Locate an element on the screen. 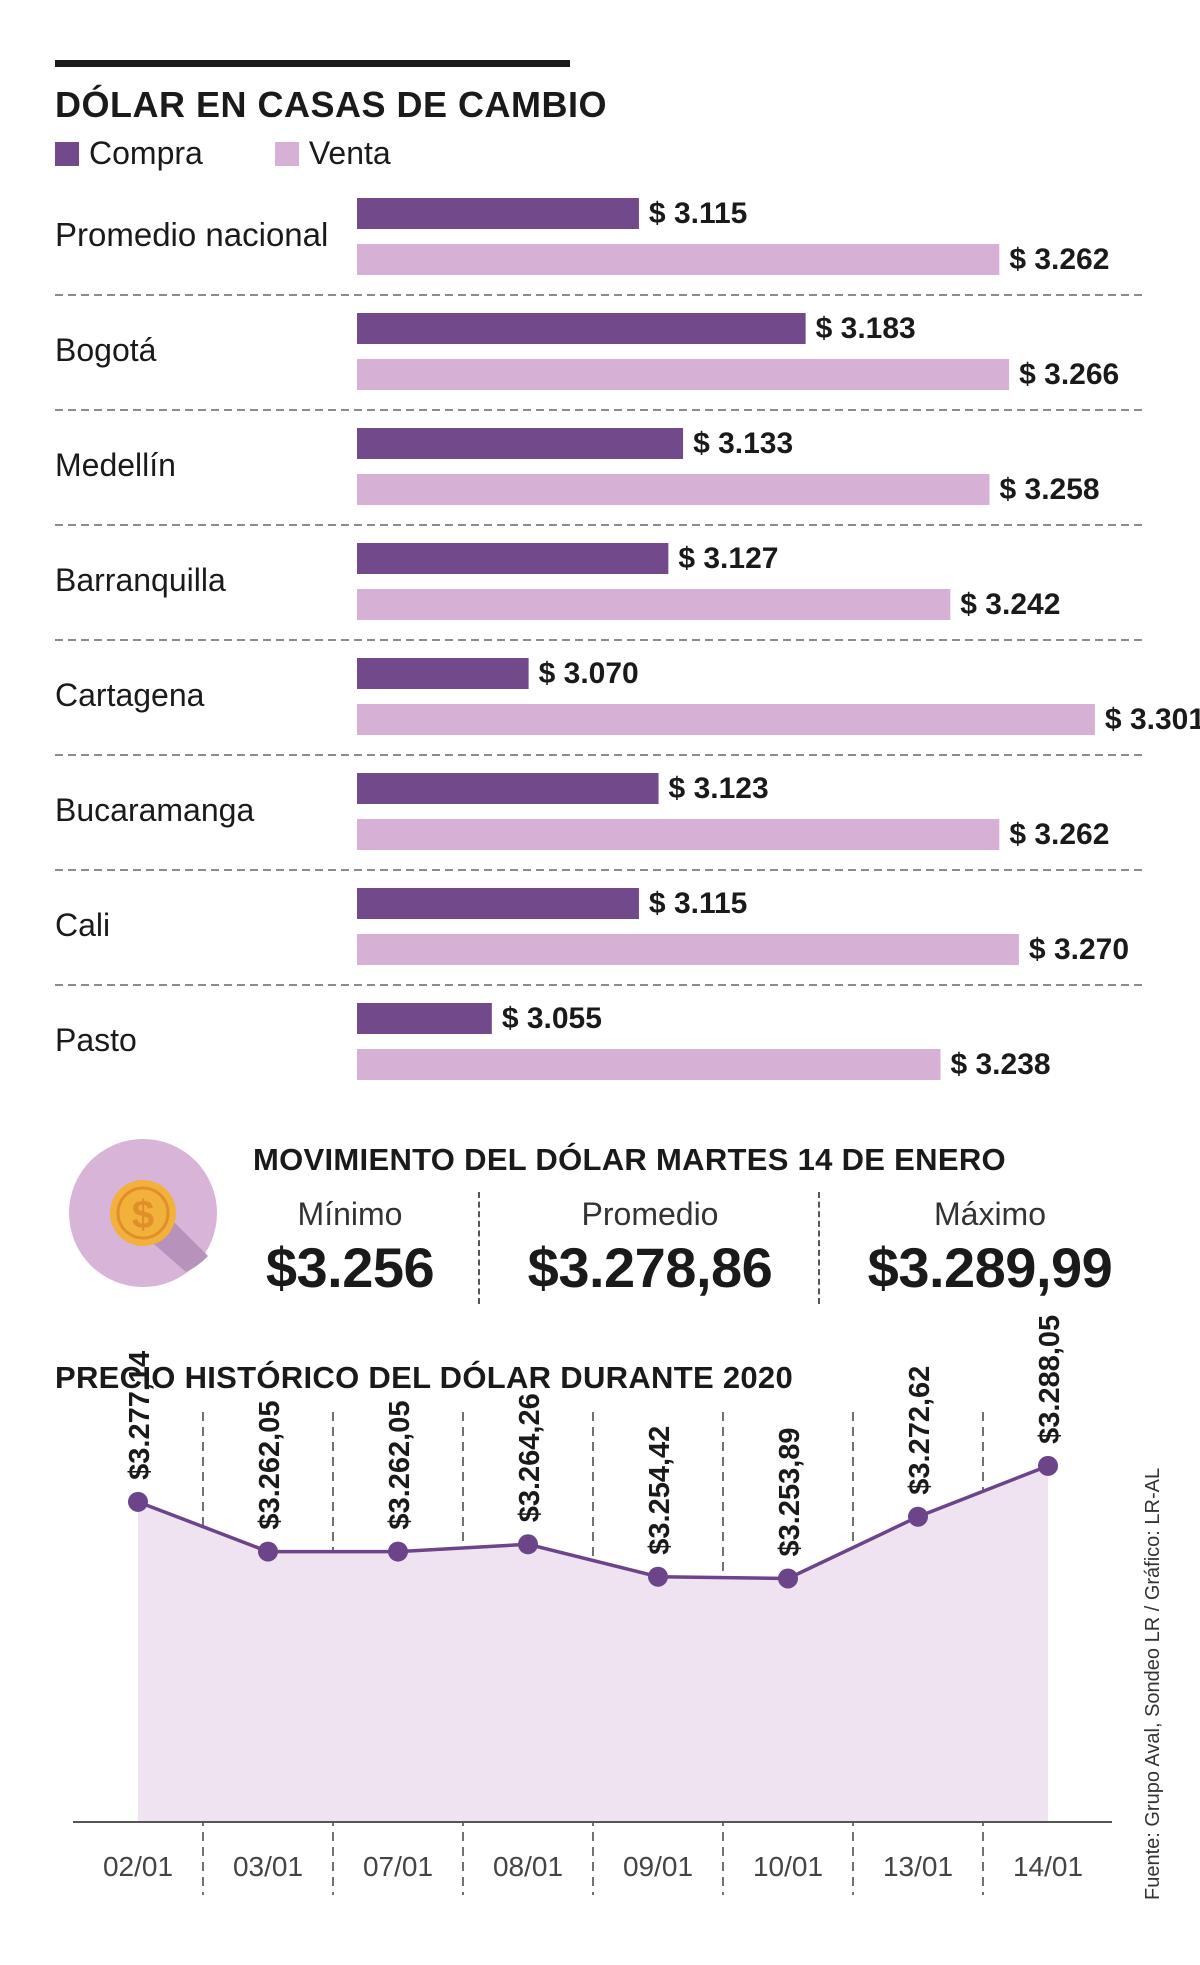 This screenshot has width=1200, height=1965. x-tick-label: 03/01 is located at coordinates (268, 1866).